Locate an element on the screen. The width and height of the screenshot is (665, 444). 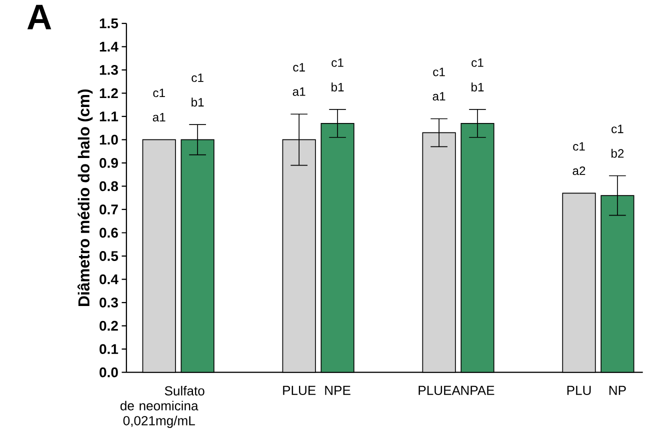
y-tick-label: 0.6 is located at coordinates (109, 233).